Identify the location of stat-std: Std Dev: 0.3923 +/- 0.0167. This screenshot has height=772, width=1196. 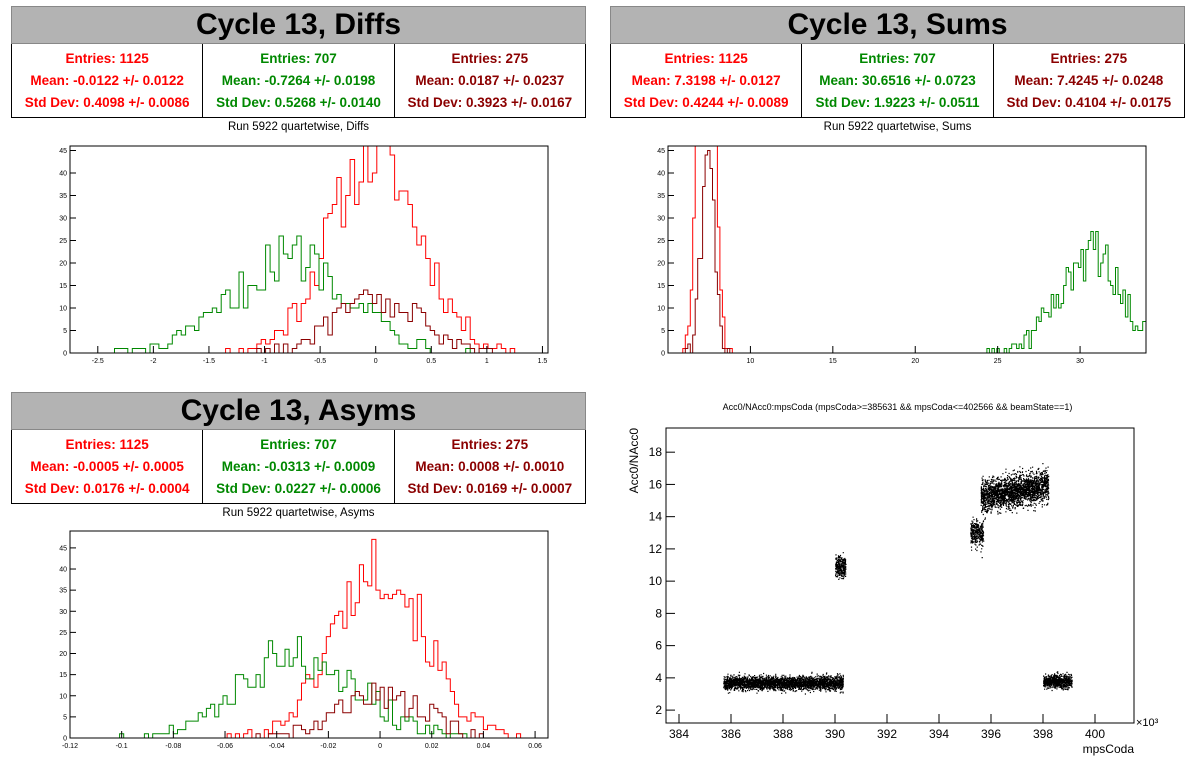
(490, 102).